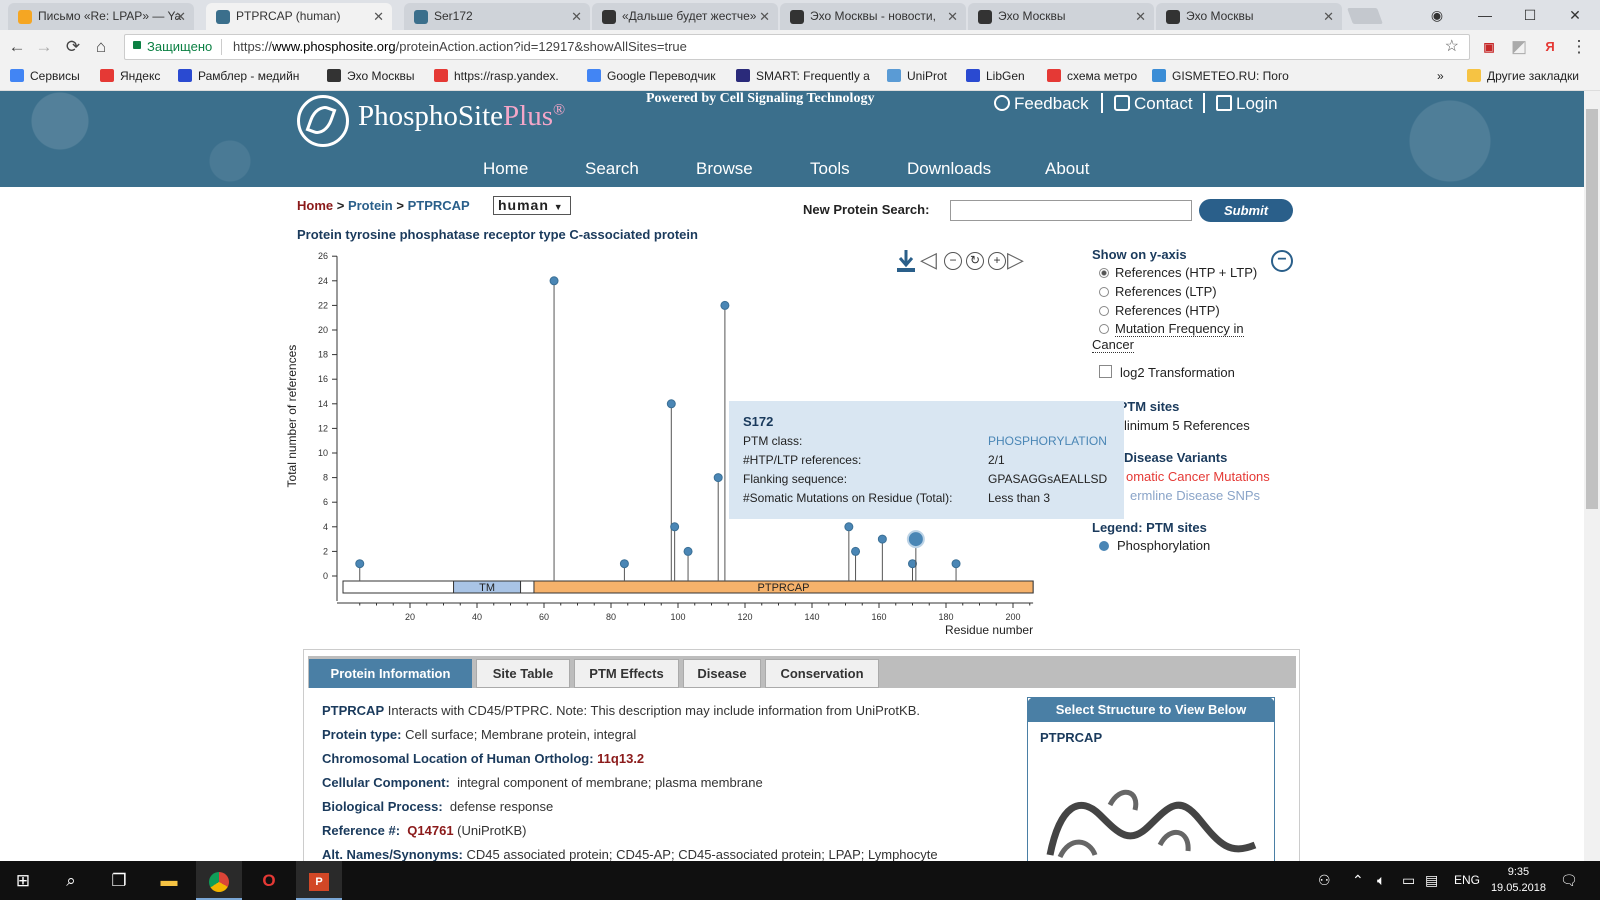 This screenshot has height=900, width=1600. Describe the element at coordinates (496, 76) in the screenshot. I see `bookmark-item: https://rasp.yandex.` at that location.